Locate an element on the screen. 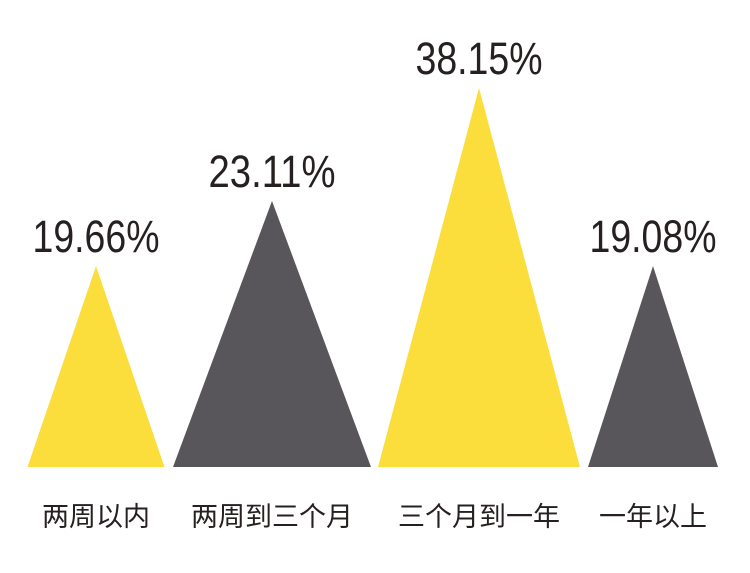 Image resolution: width=750 pixels, height=573 pixels. value-label-1: 19.66% is located at coordinates (96, 236).